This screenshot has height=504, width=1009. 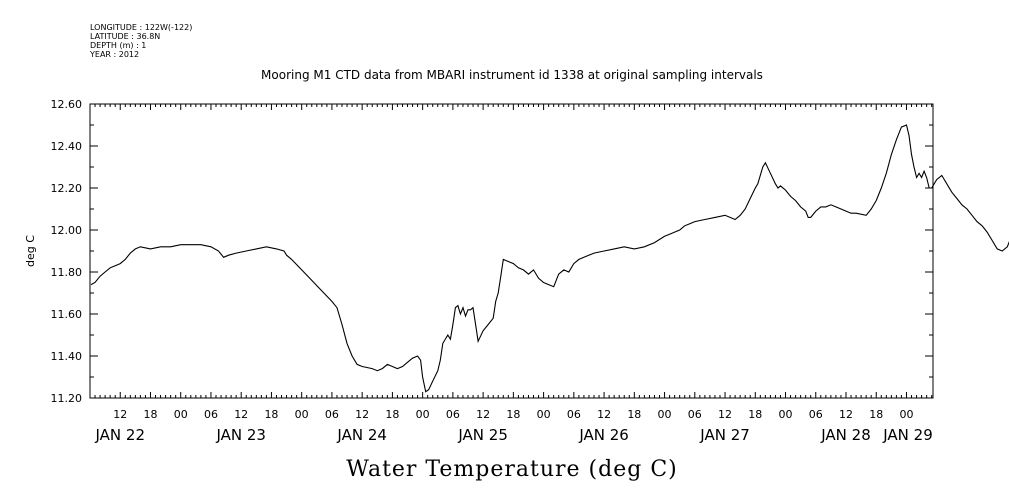 What do you see at coordinates (118, 45) in the screenshot?
I see `depth-label: DEPTH (m) : 1` at bounding box center [118, 45].